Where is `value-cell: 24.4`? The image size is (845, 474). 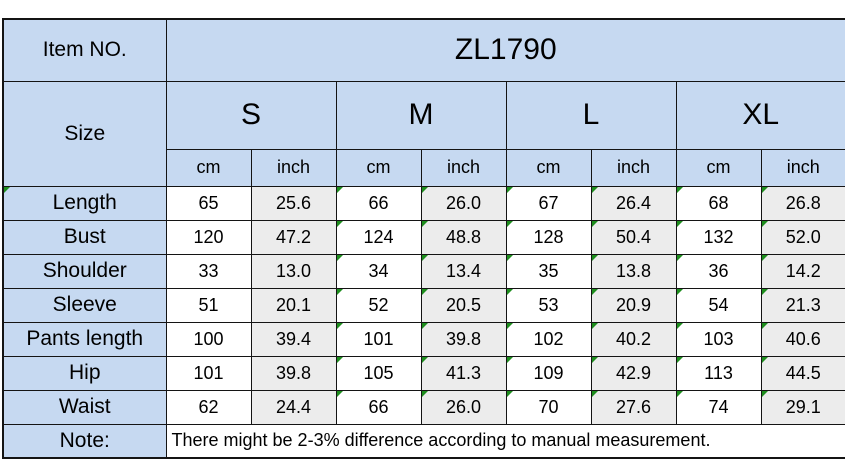 value-cell: 24.4 is located at coordinates (293, 407).